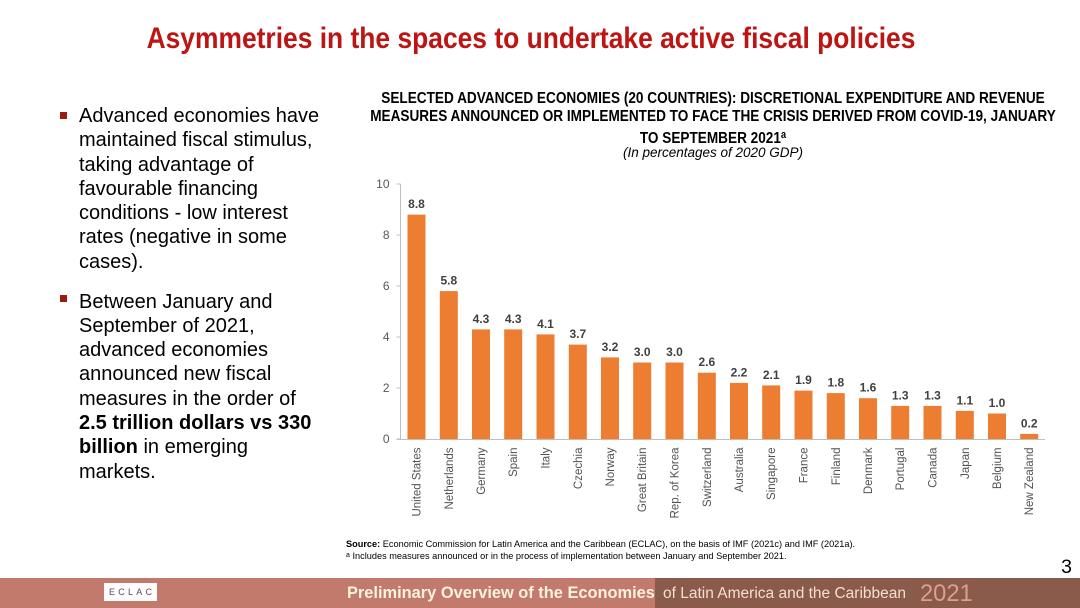 The image size is (1080, 608). Describe the element at coordinates (579, 468) in the screenshot. I see `svg-text: Czechia` at that location.